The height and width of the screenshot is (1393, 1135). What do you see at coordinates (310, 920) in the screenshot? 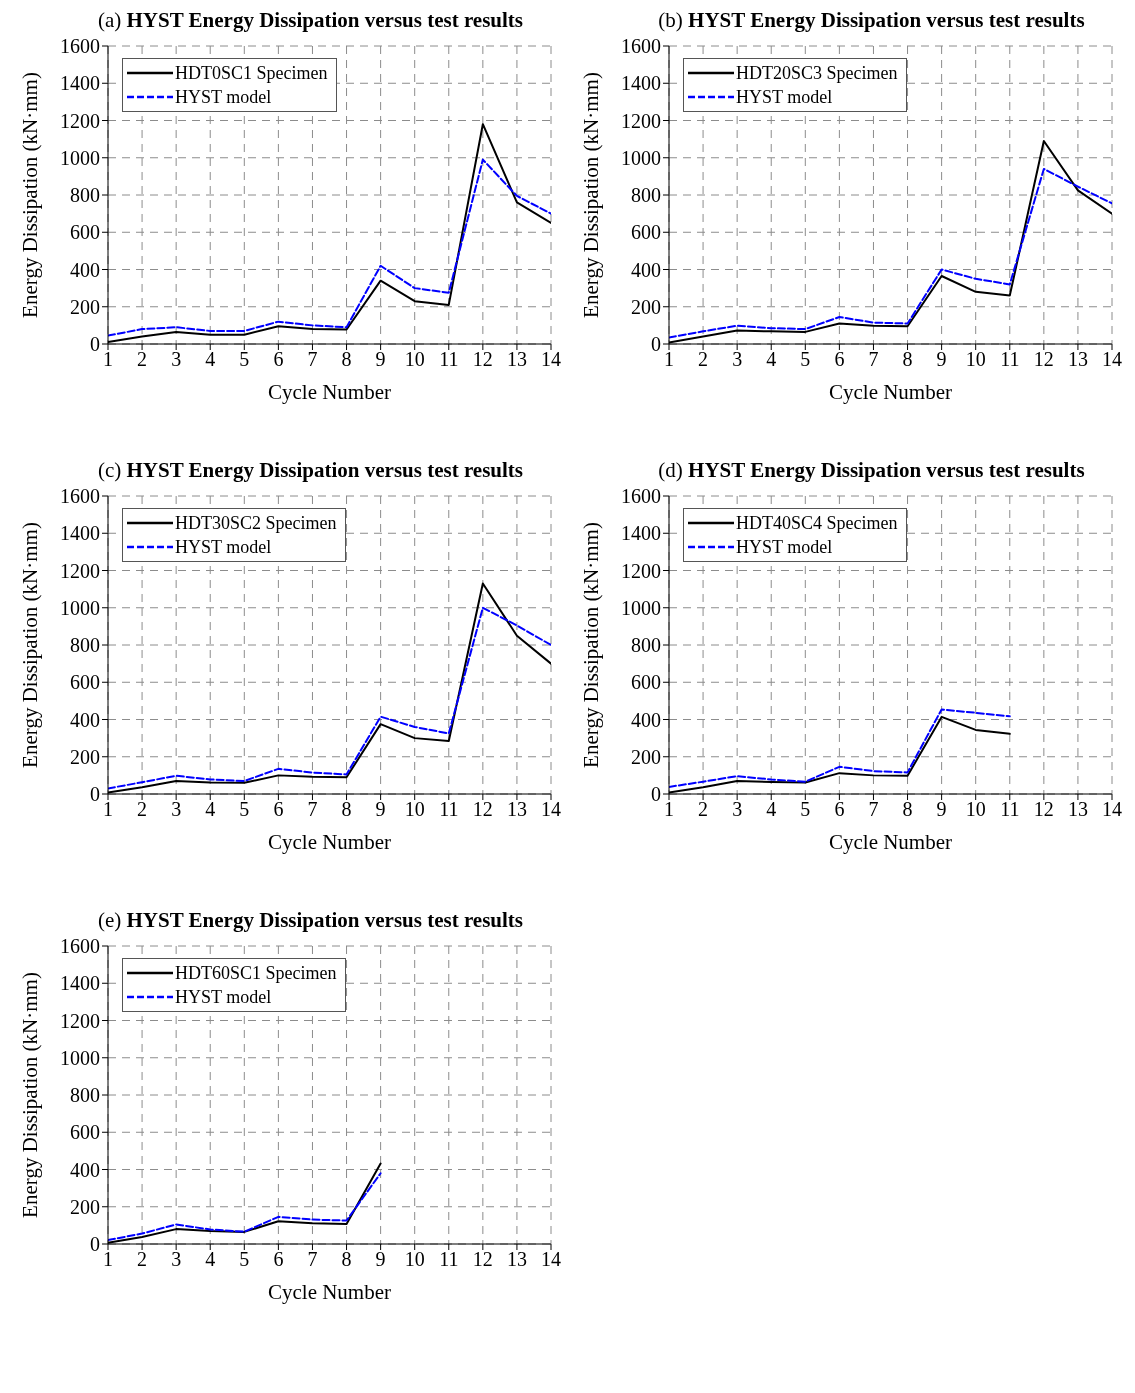
I see `chart-title: (e) HYST Energy Dissipation versus test results` at bounding box center [310, 920].